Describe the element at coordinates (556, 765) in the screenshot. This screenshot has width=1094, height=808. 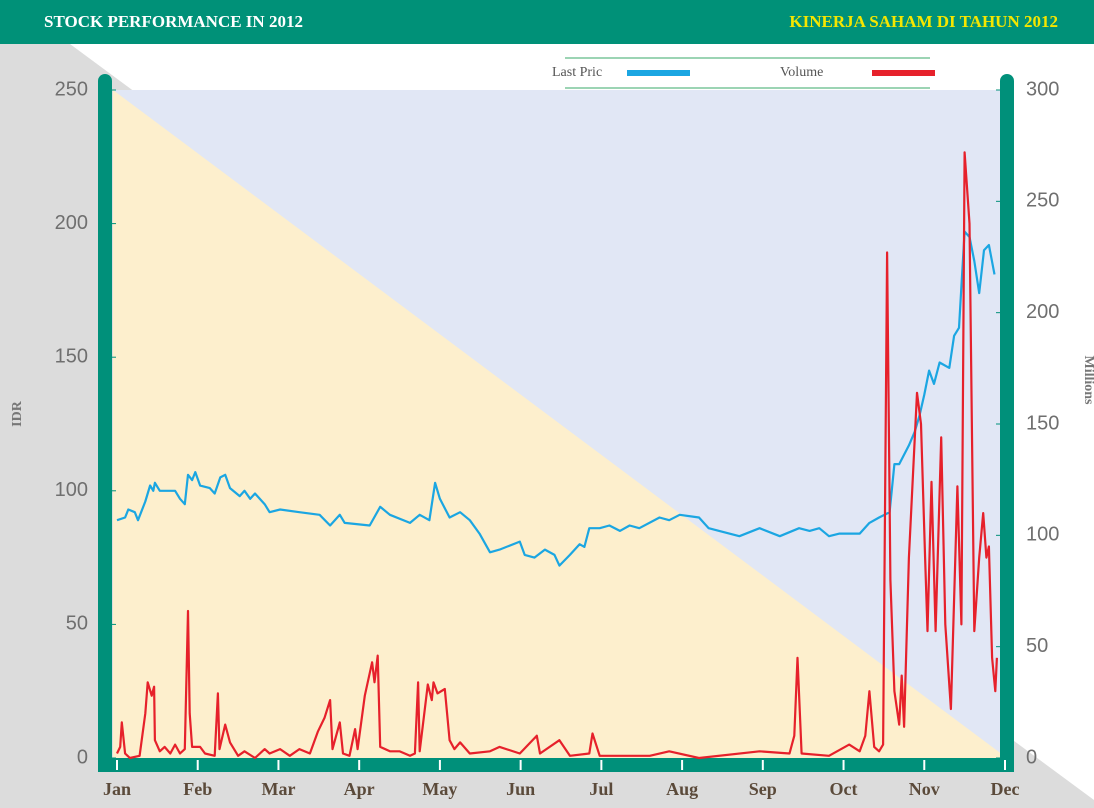
I see `bottom-axis-bar` at that location.